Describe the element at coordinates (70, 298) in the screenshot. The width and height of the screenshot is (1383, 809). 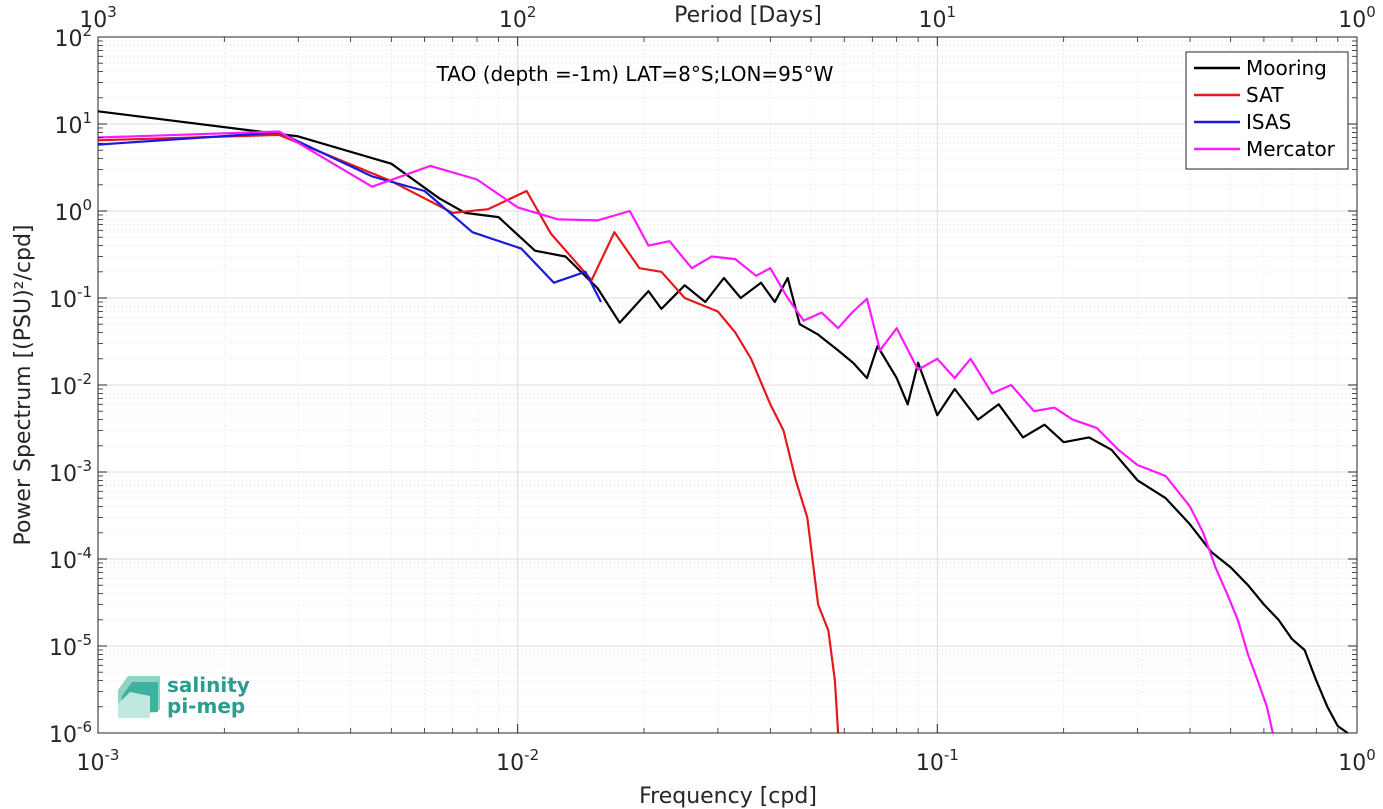
I see `y-tick-label: 10⁻¹` at that location.